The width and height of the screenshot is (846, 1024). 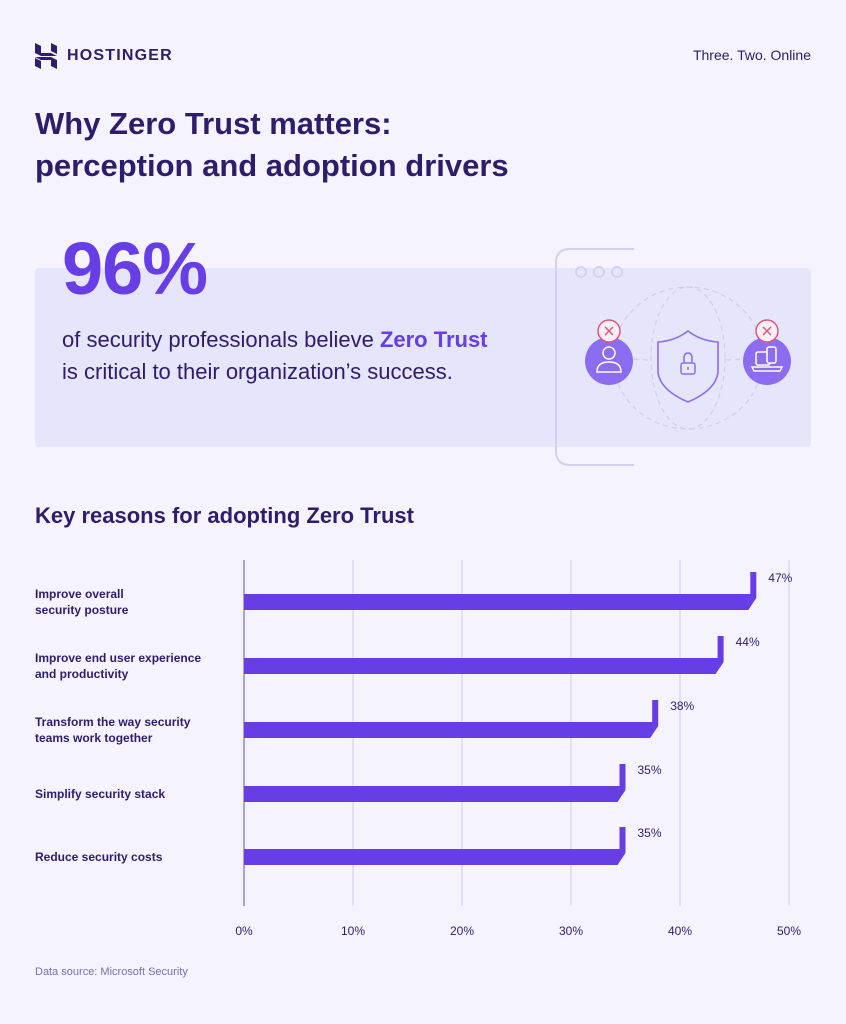 I want to click on brand-logo: HOSTINGER, so click(x=104, y=56).